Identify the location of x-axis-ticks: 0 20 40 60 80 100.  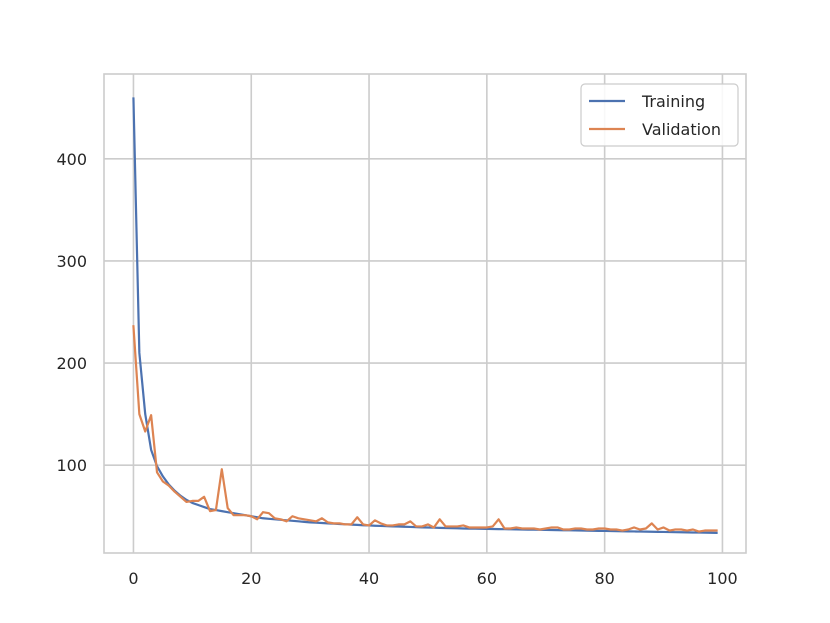
(432, 578).